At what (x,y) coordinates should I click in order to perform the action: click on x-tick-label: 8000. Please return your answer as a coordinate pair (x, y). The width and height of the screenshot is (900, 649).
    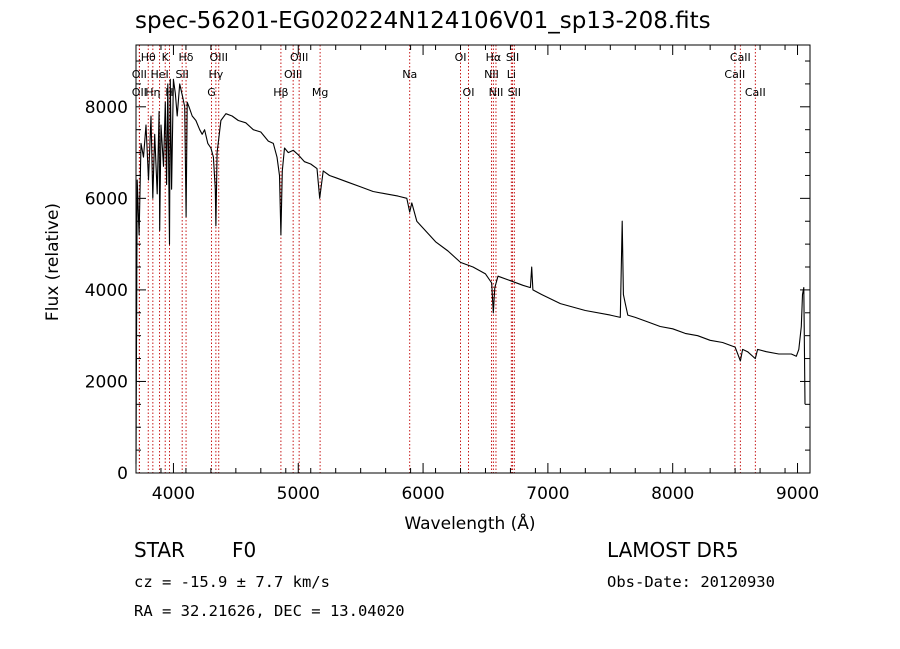
    Looking at the image, I should click on (672, 494).